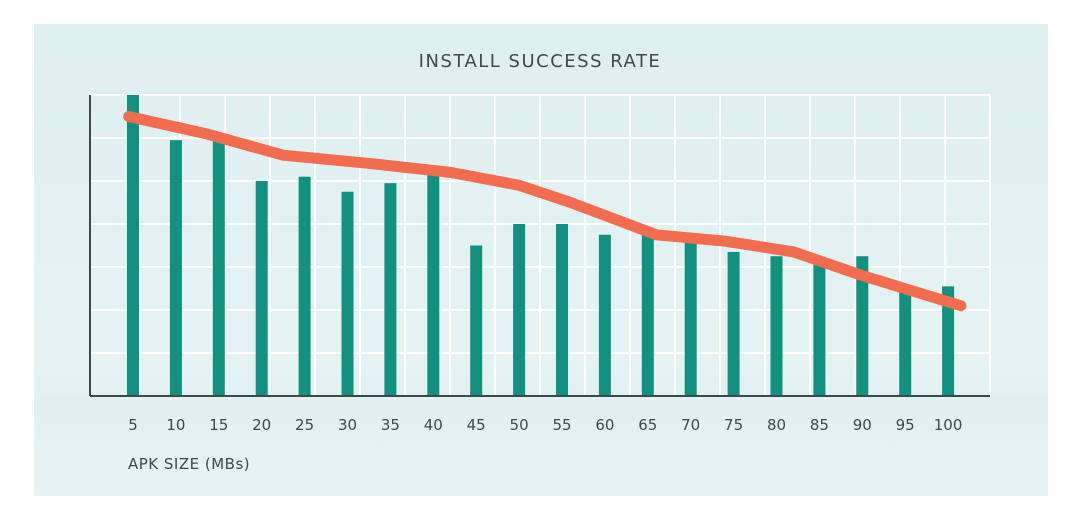  I want to click on x-tick-labels: 5 10 15 20 25 30 35 40 45 50 55 60 65 70 75 80 85 90 95 100, so click(545, 425).